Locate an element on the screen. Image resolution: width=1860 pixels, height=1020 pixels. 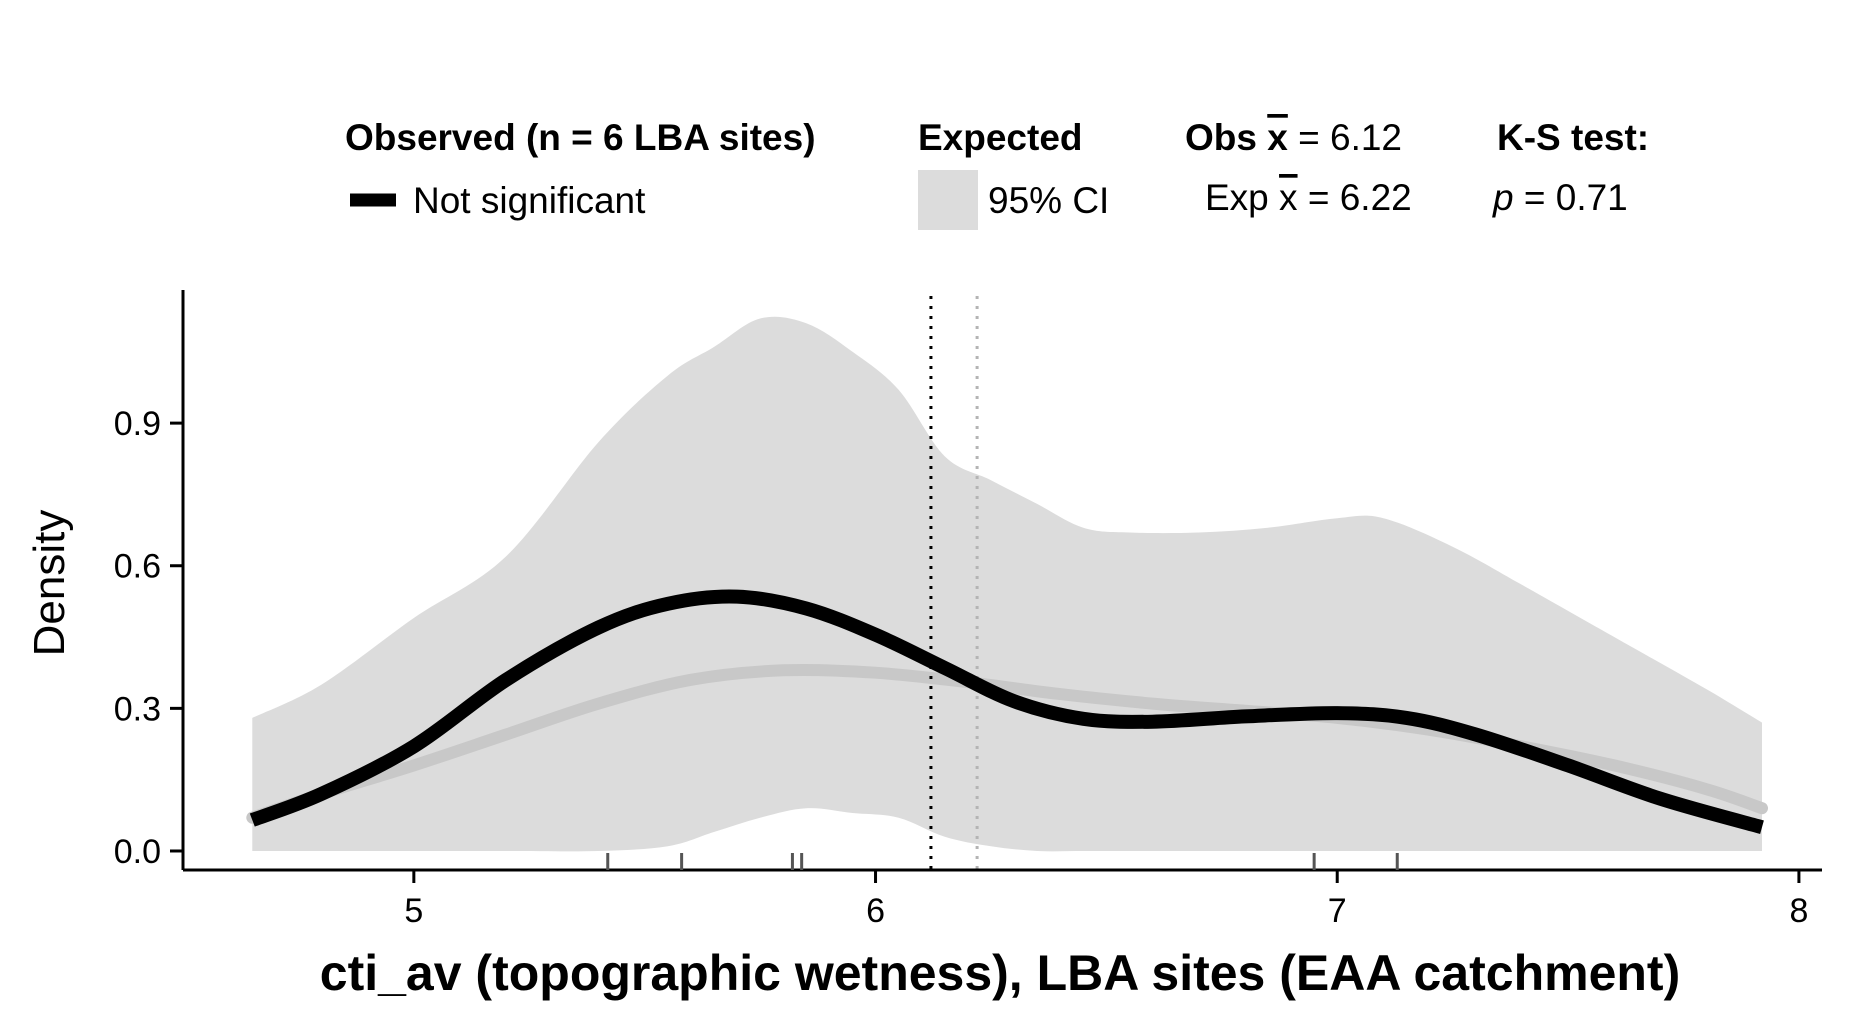
legend-expected-entry: 95% CI is located at coordinates (1048, 200).